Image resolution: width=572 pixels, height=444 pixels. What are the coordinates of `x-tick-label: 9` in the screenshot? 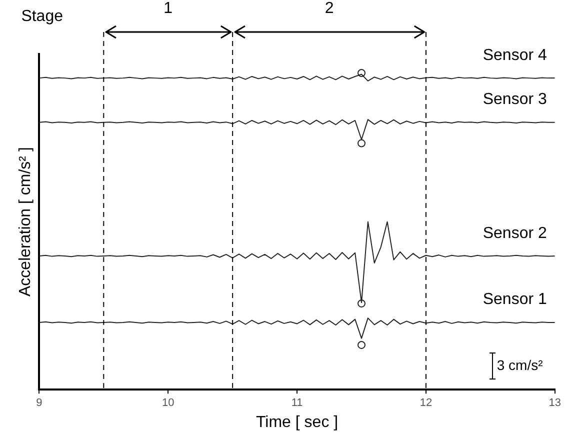 It's located at (39, 403).